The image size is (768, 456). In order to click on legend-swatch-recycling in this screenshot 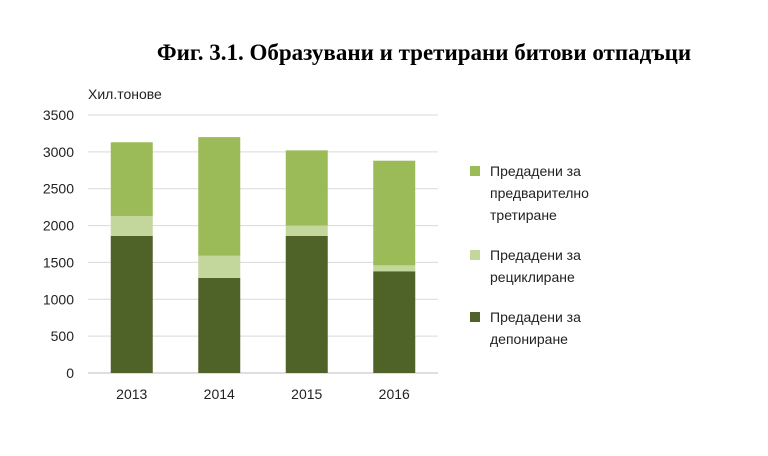, I will do `click(475, 255)`.